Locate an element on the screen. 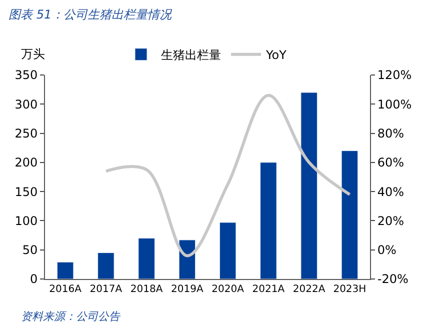 This screenshot has height=329, width=425. chart-title: 图表 51：公司生猪出栏量情况 is located at coordinates (90, 14).